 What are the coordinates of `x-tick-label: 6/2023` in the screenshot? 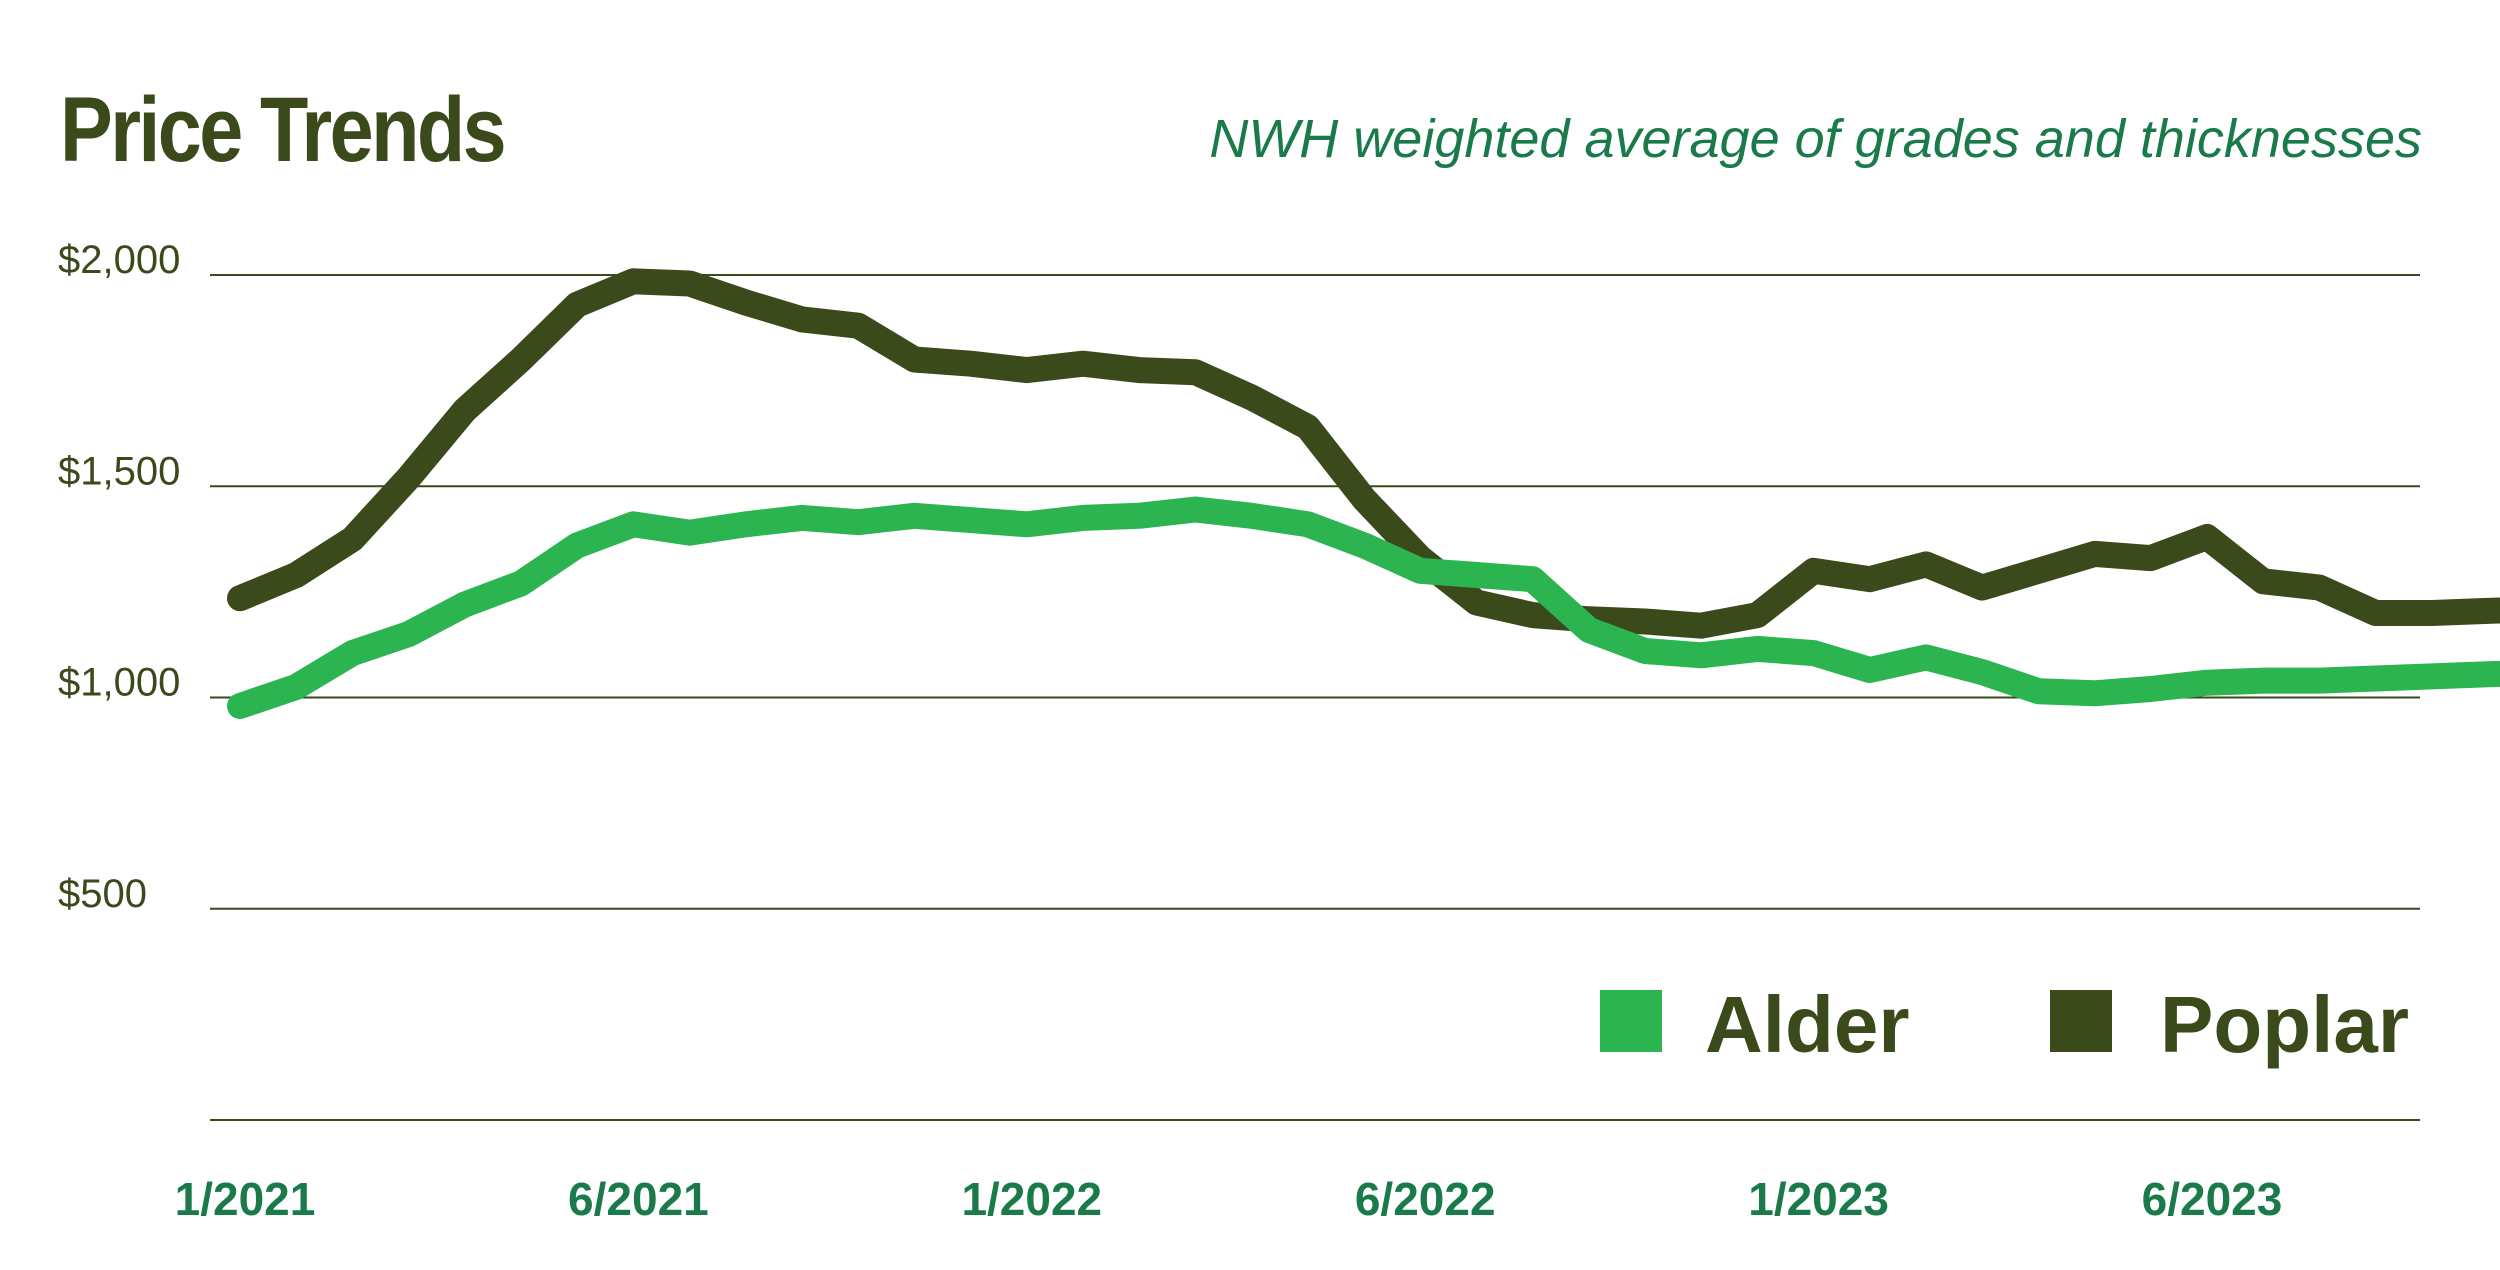 It's located at (2212, 1199).